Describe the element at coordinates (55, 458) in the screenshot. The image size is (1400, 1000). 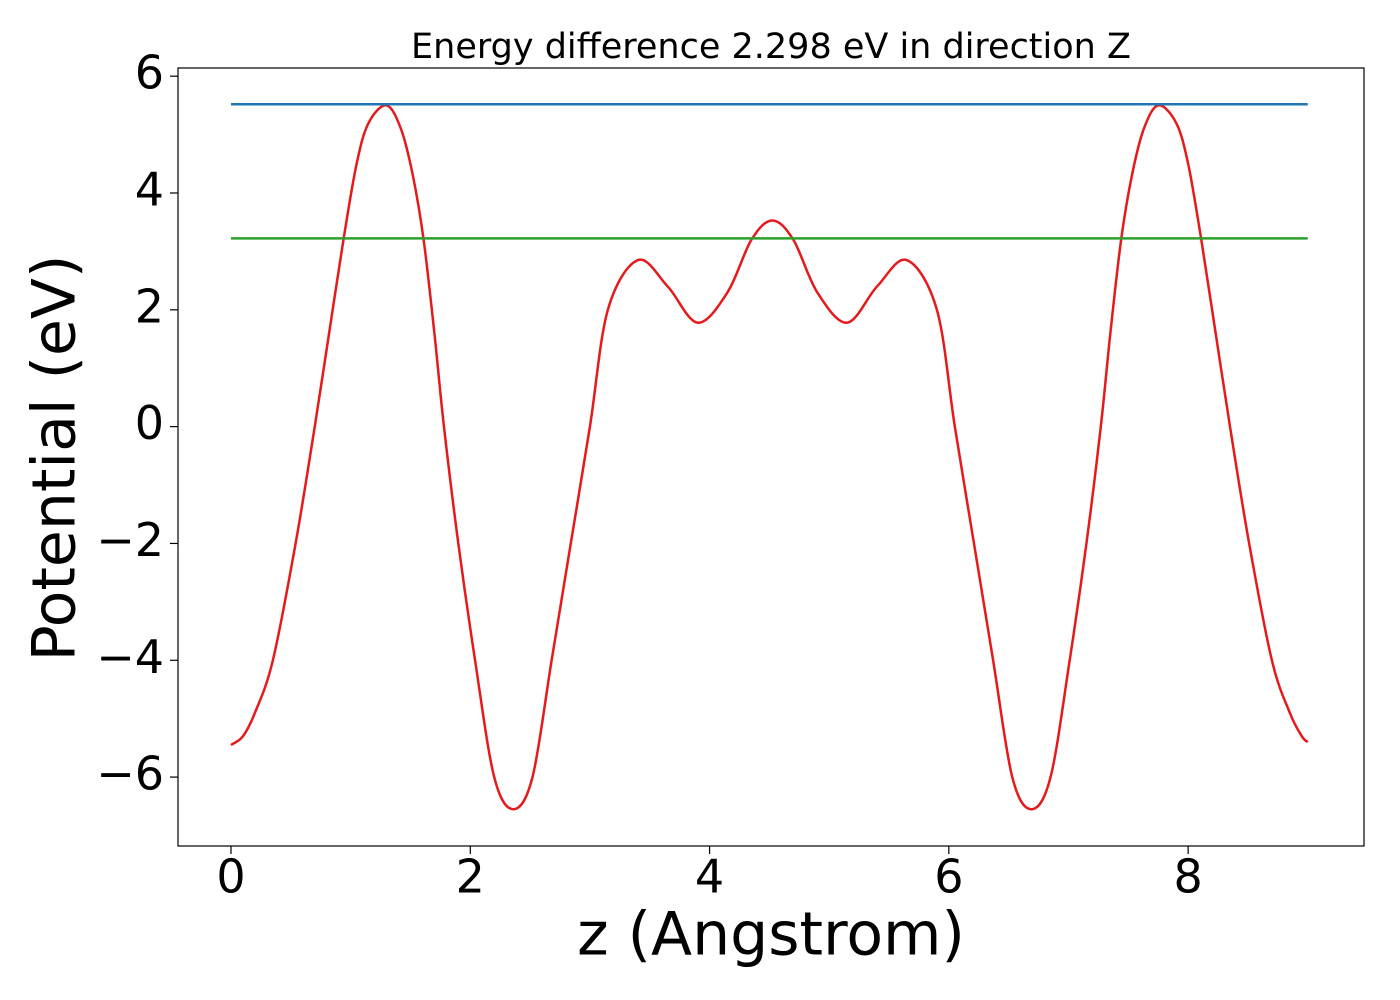
I see `y-axis-label: Potential (eV)` at that location.